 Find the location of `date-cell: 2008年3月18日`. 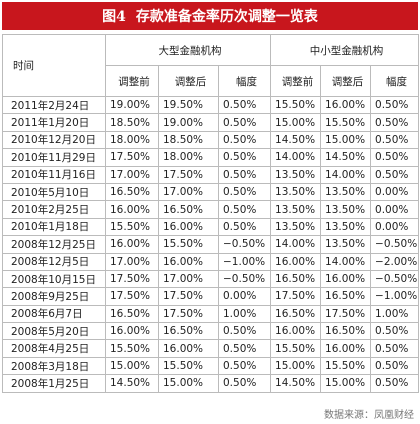

date-cell: 2008年3月18日 is located at coordinates (54, 366).